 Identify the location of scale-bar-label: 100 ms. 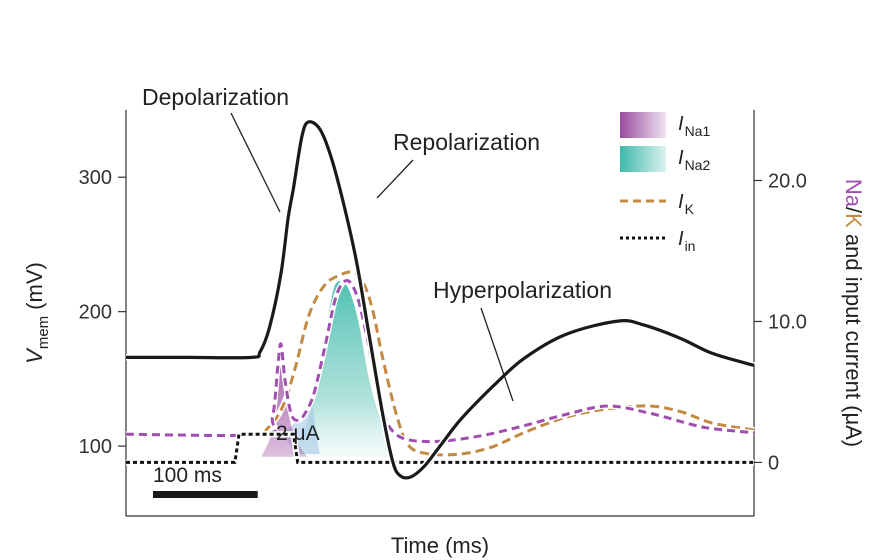
(187, 475).